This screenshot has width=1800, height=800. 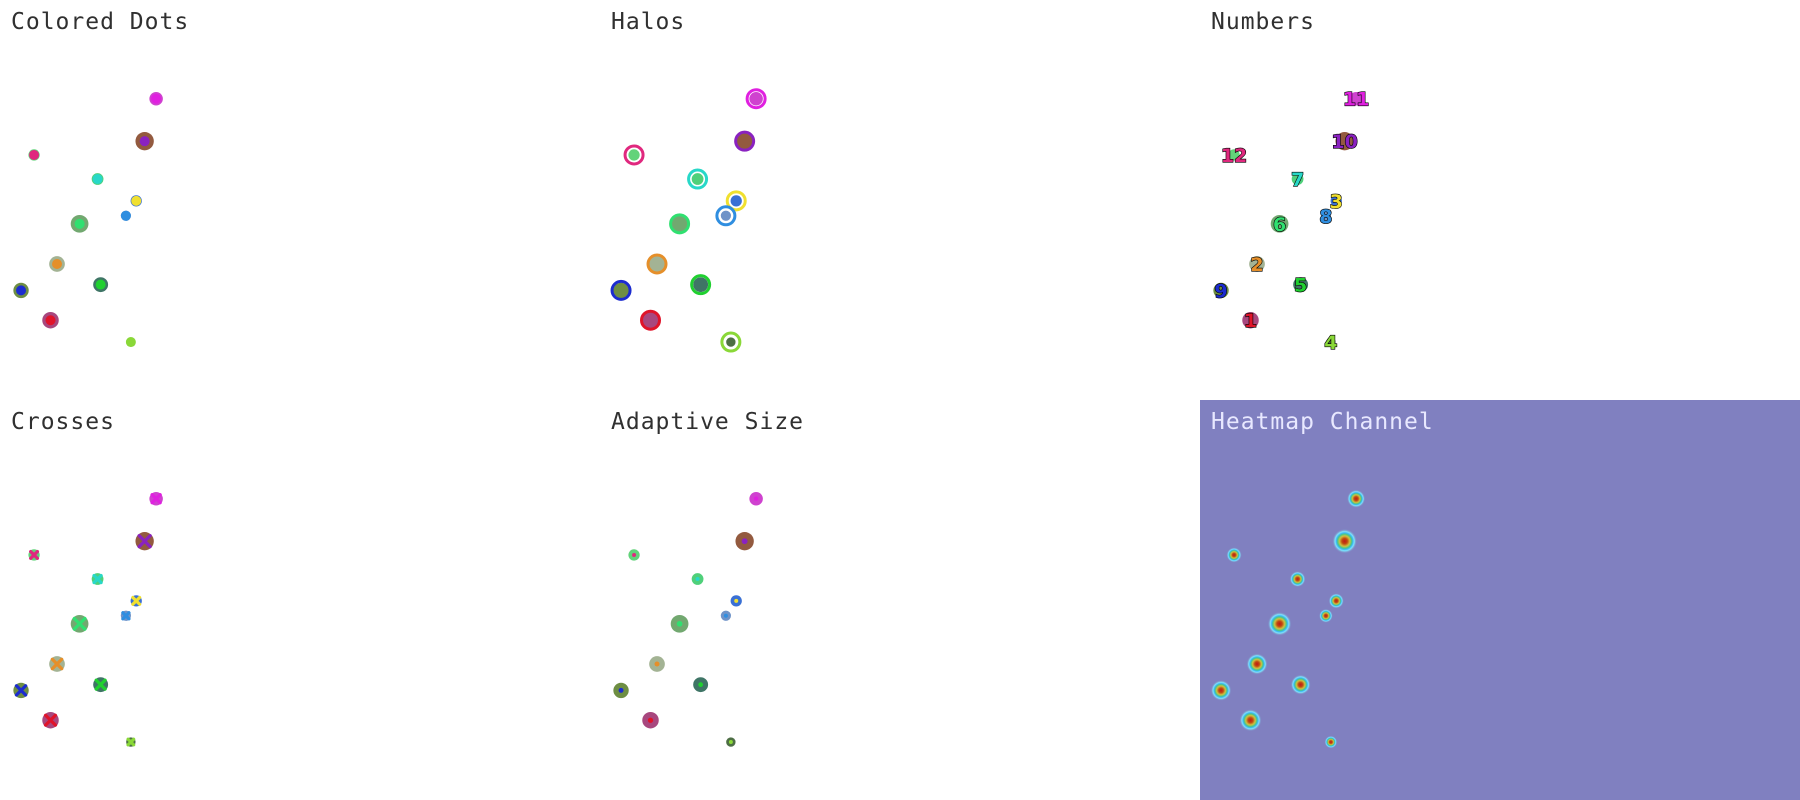 What do you see at coordinates (648, 22) in the screenshot?
I see `panel-title-halos: Halos` at bounding box center [648, 22].